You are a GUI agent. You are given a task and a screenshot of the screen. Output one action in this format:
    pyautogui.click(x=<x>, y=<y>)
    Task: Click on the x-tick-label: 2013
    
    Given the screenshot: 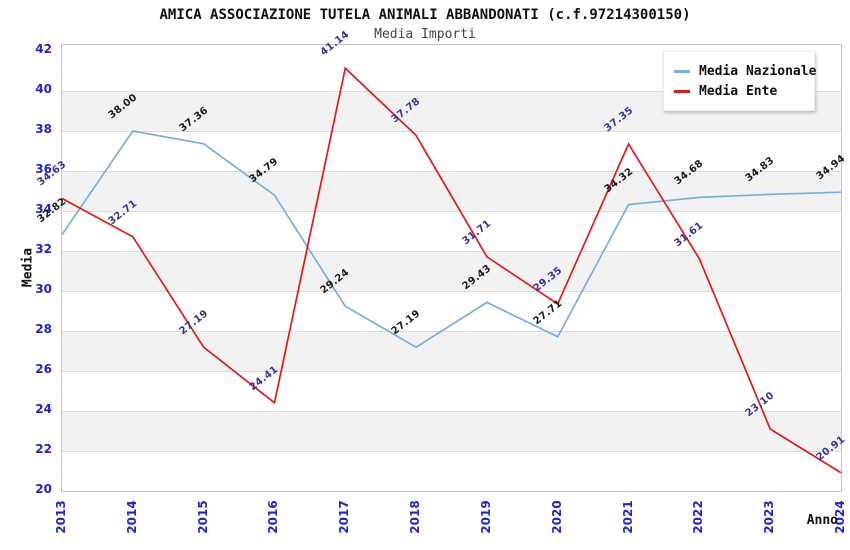 What is the action you would take?
    pyautogui.click(x=61, y=517)
    